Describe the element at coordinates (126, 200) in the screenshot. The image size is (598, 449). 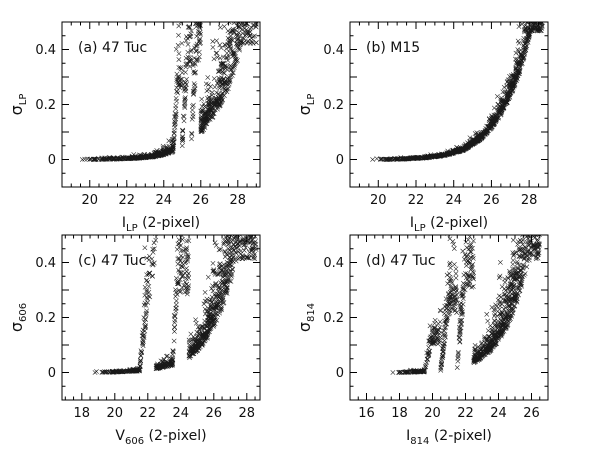
I see `x-tick-label: 22` at that location.